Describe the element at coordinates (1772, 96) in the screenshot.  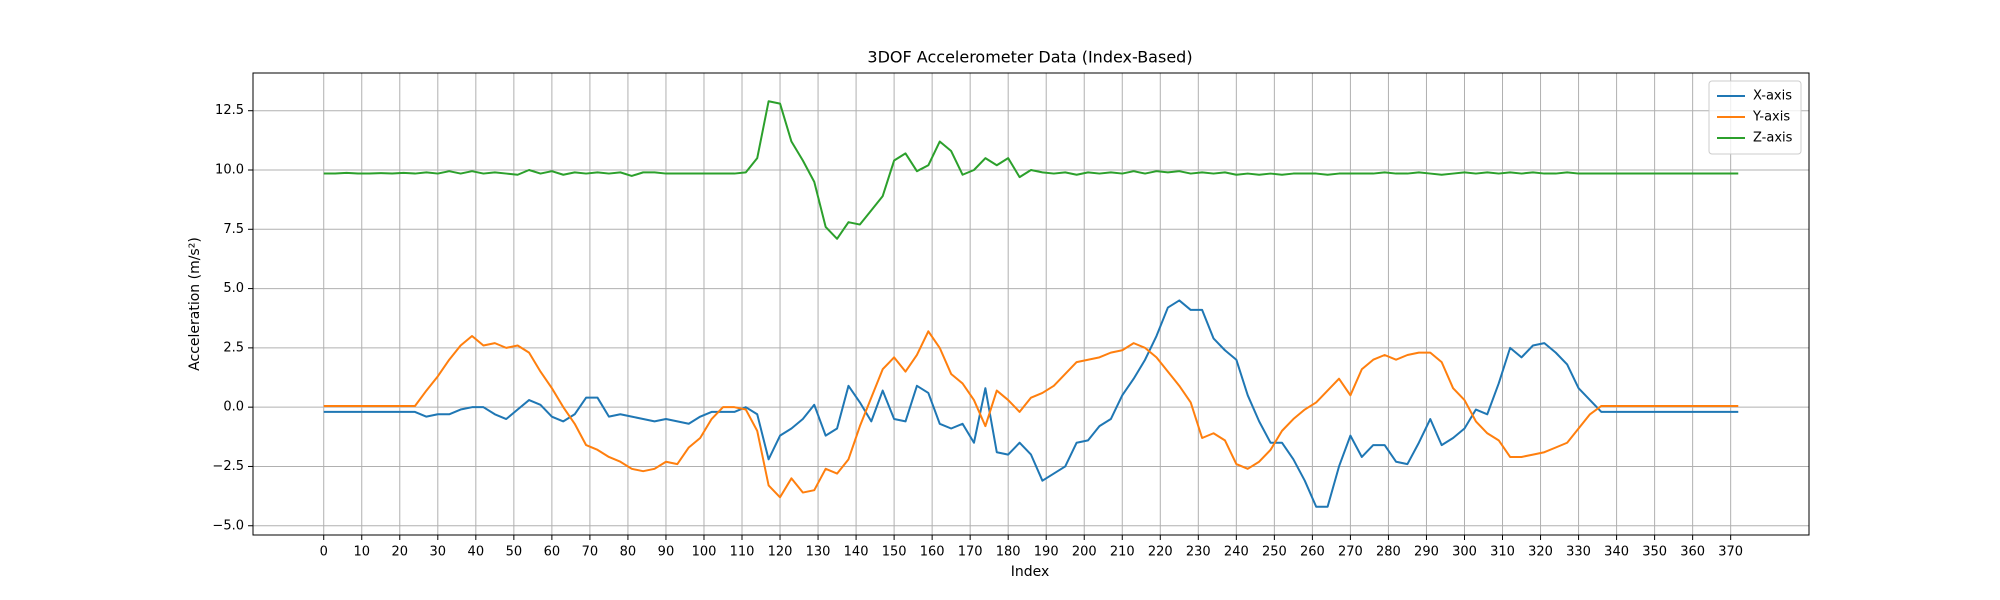
I see `legend-label: X-axis` at that location.